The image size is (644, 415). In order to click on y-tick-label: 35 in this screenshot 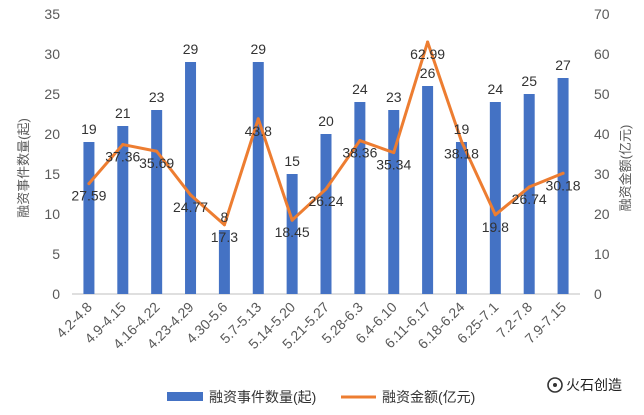, I will do `click(52, 14)`.